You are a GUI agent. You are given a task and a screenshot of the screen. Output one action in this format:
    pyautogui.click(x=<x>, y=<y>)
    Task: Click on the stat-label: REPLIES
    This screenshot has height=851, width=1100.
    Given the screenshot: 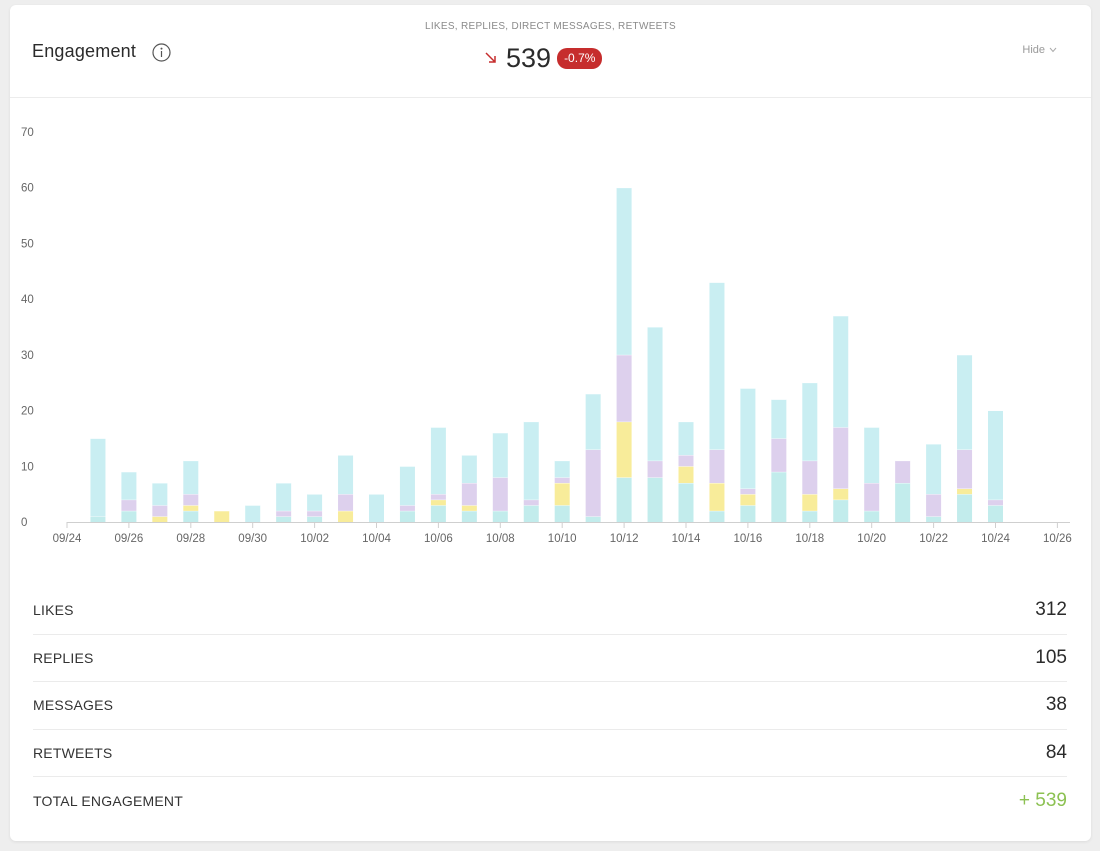 What is the action you would take?
    pyautogui.click(x=63, y=657)
    